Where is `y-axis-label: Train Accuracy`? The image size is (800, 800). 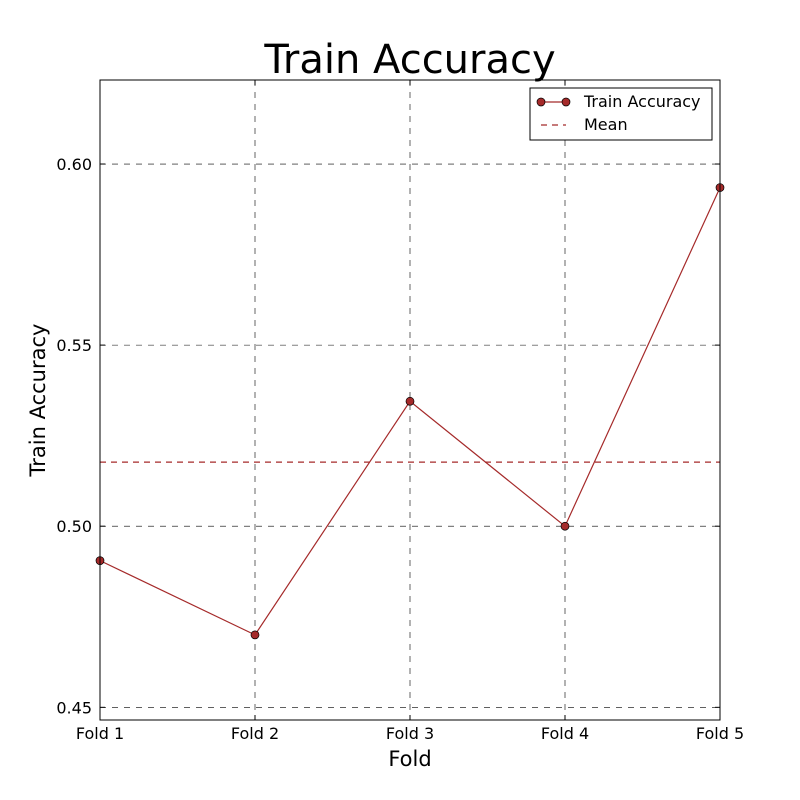 y-axis-label: Train Accuracy is located at coordinates (38, 401).